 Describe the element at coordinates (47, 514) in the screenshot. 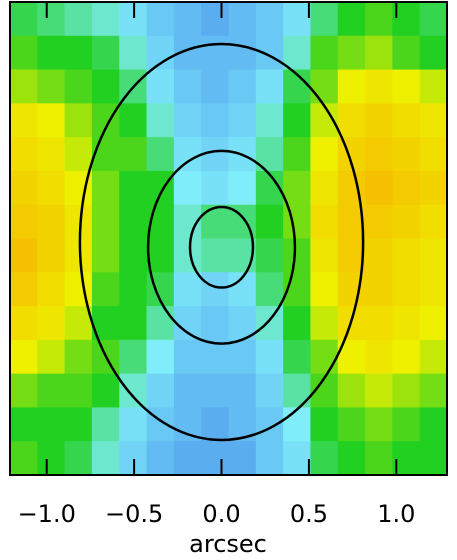

I see `x-tick-label: −1.0` at that location.